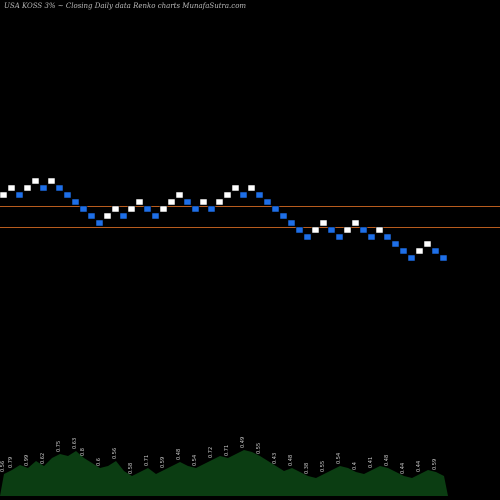  I want to click on change-label: 3% ~, so click(54, 6).